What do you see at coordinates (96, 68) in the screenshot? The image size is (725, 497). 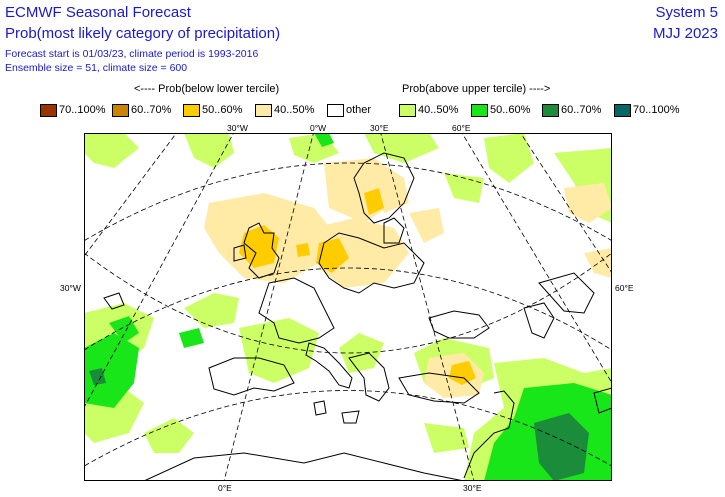 I see `ensemble-info: Ensemble size = 51, climate size = 600` at bounding box center [96, 68].